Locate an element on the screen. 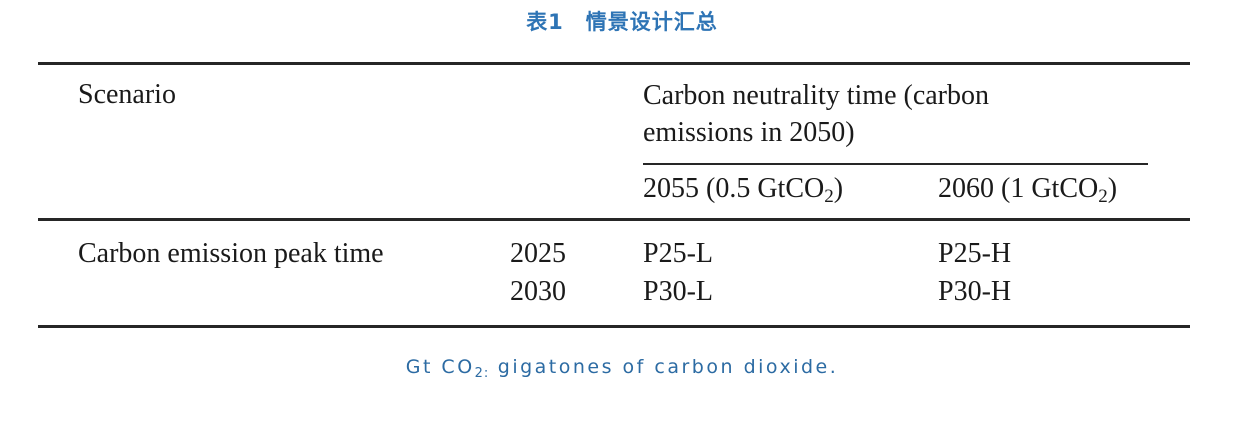  table-footnote: Gt CO2: gigatones of carbon dioxide. is located at coordinates (622, 368).